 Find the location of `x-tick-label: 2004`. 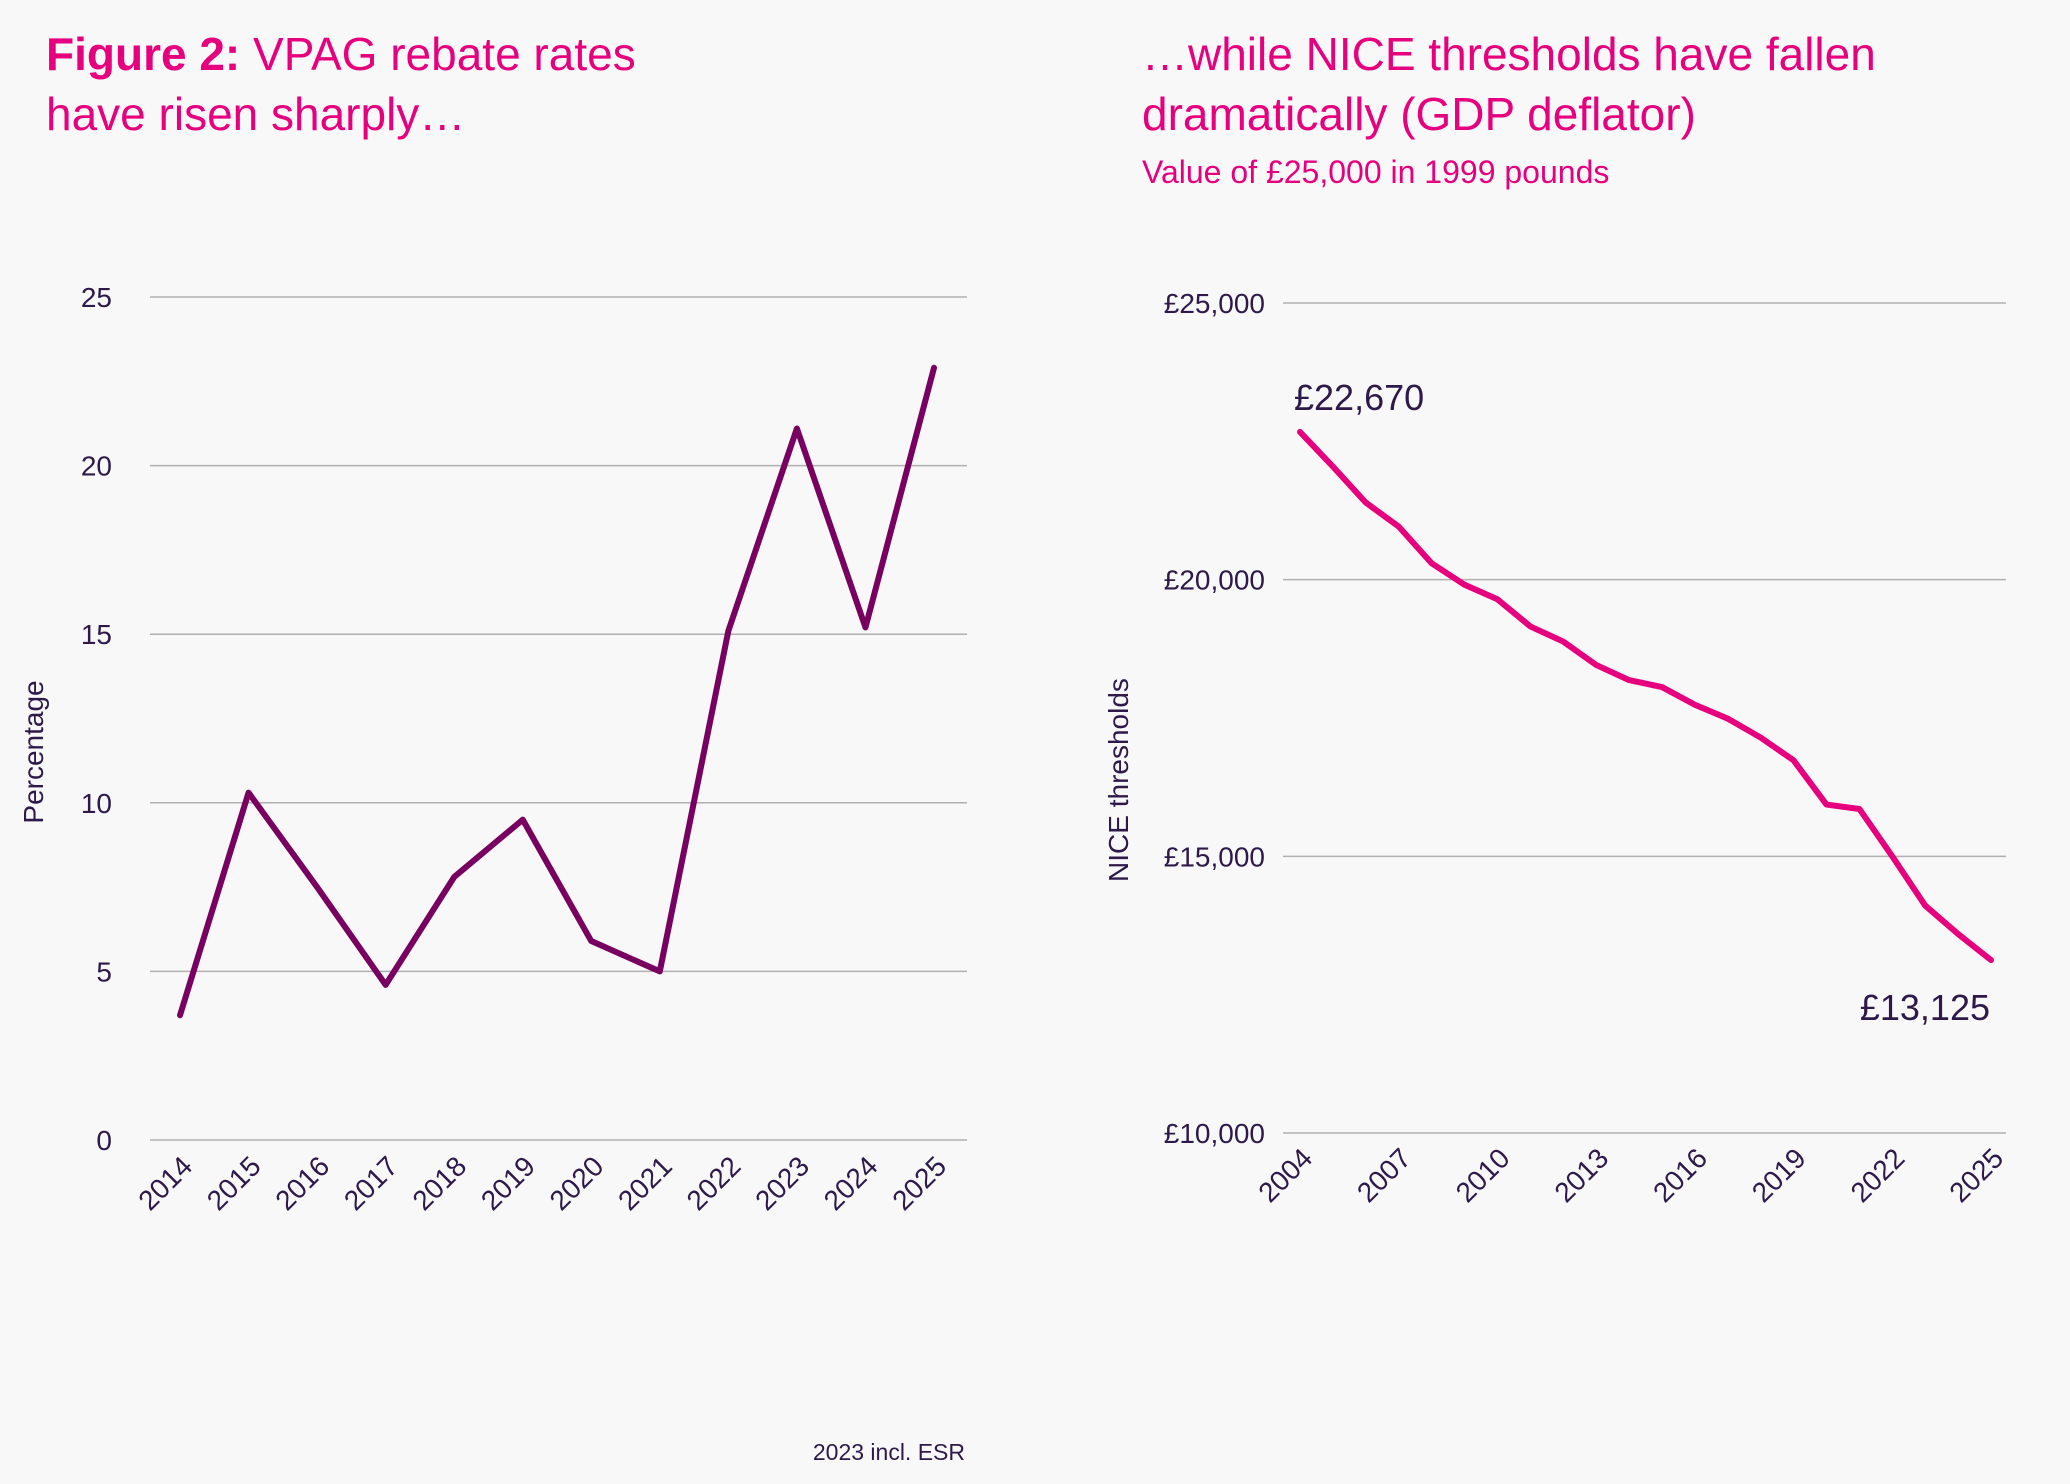

x-tick-label: 2004 is located at coordinates (1285, 1175).